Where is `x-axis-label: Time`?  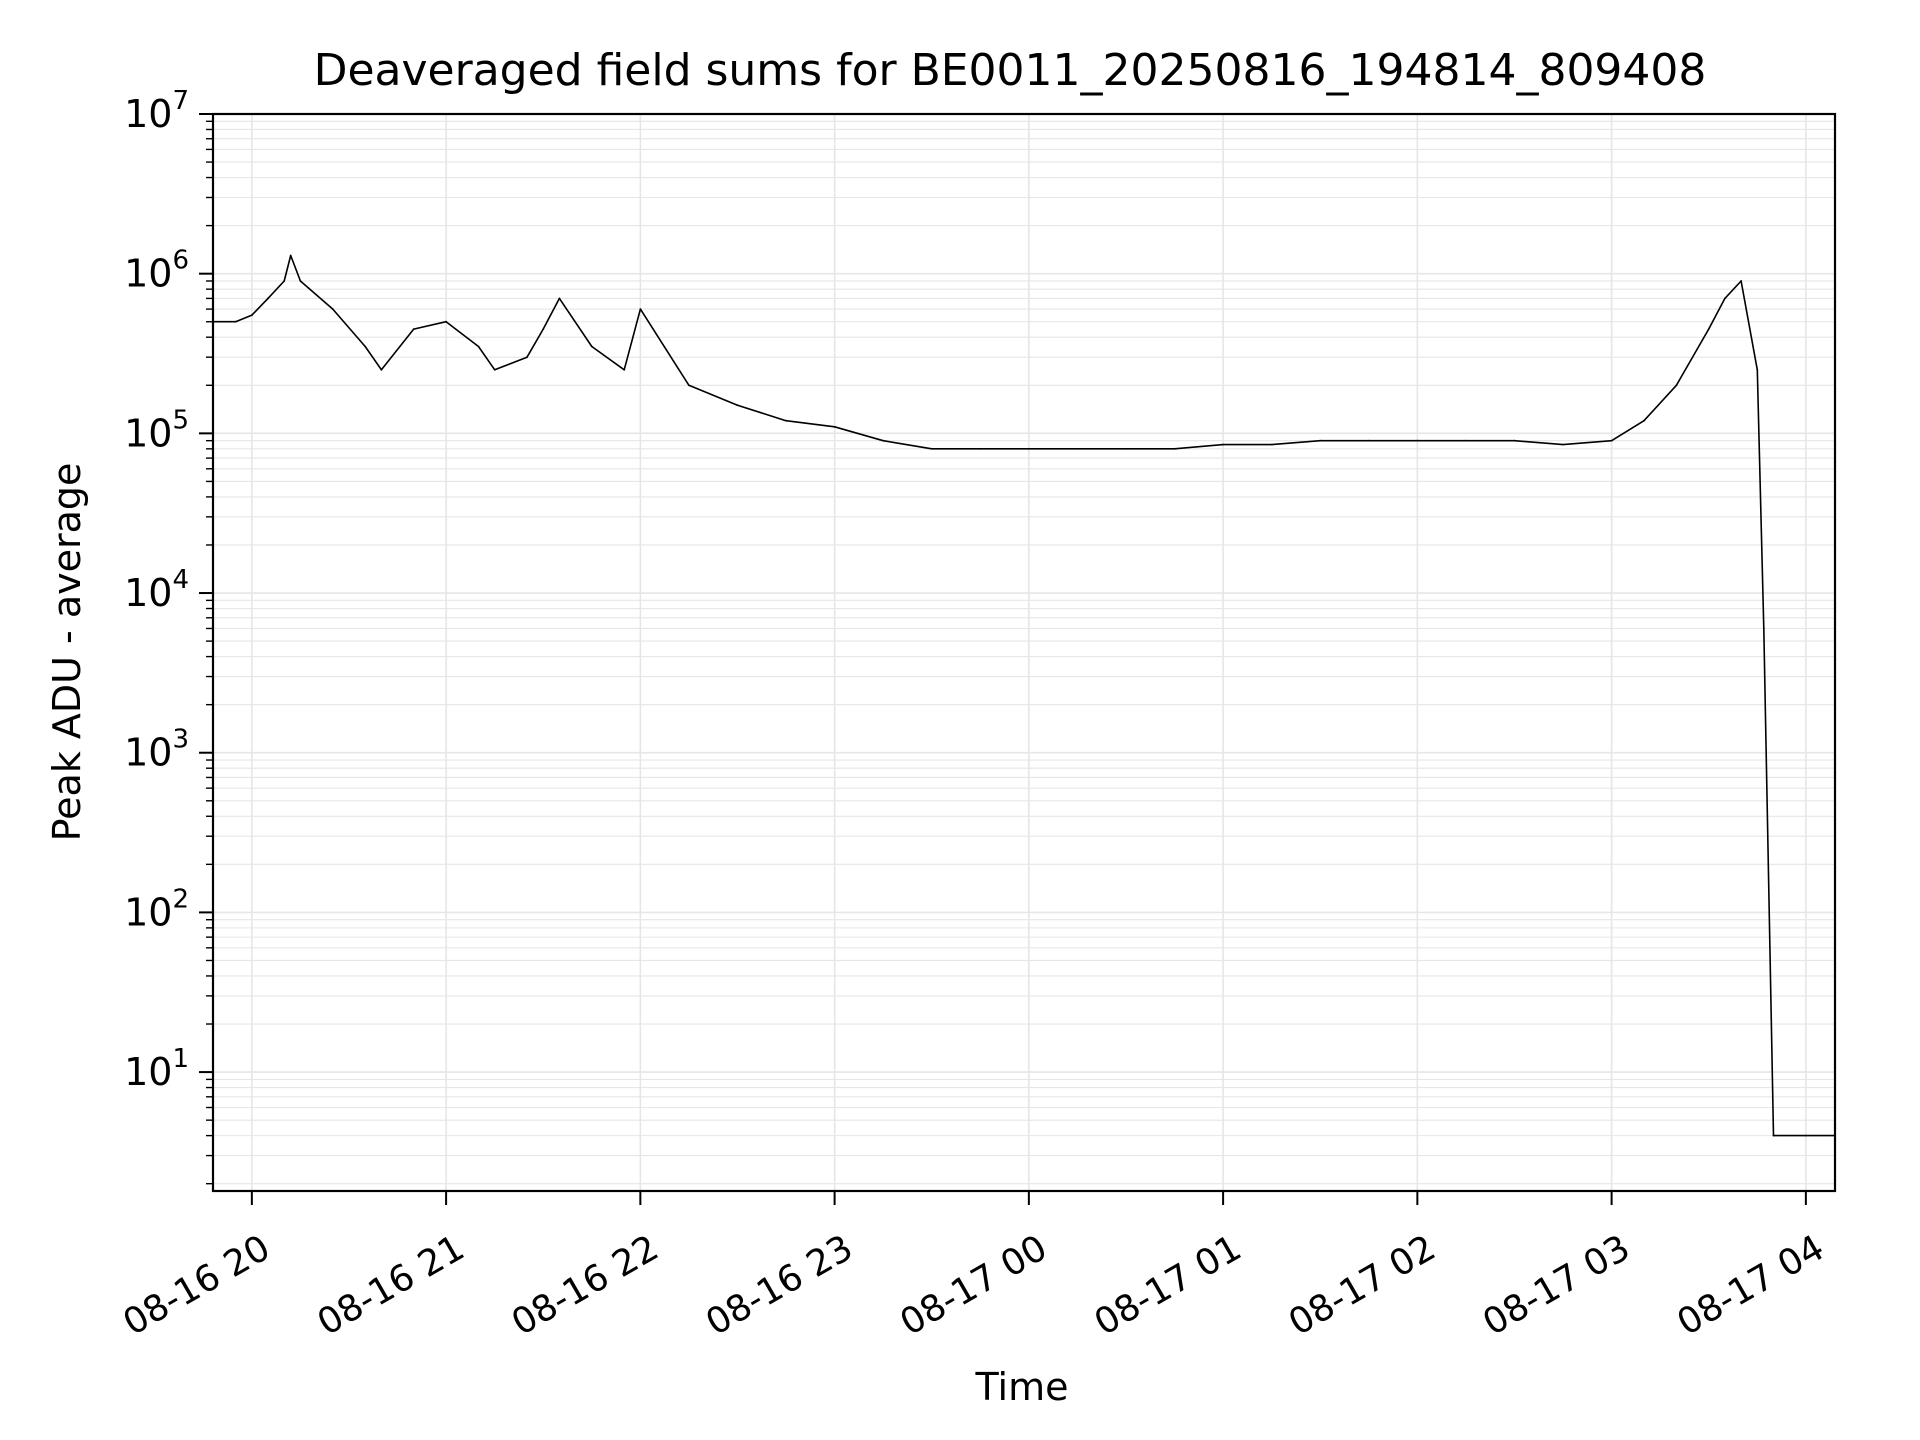
x-axis-label: Time is located at coordinates (1022, 1387).